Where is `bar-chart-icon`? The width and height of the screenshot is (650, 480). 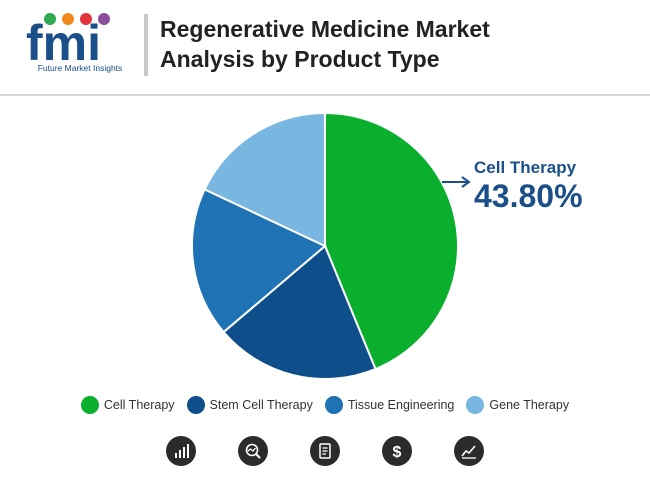 bar-chart-icon is located at coordinates (181, 451).